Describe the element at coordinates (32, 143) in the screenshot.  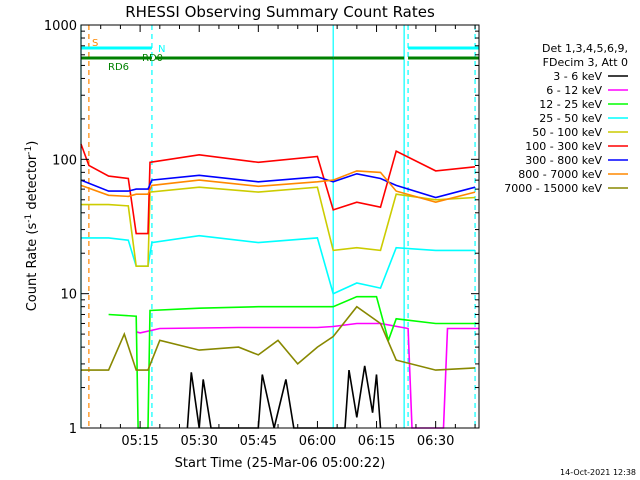
I see `y-label-part-3: )` at that location.